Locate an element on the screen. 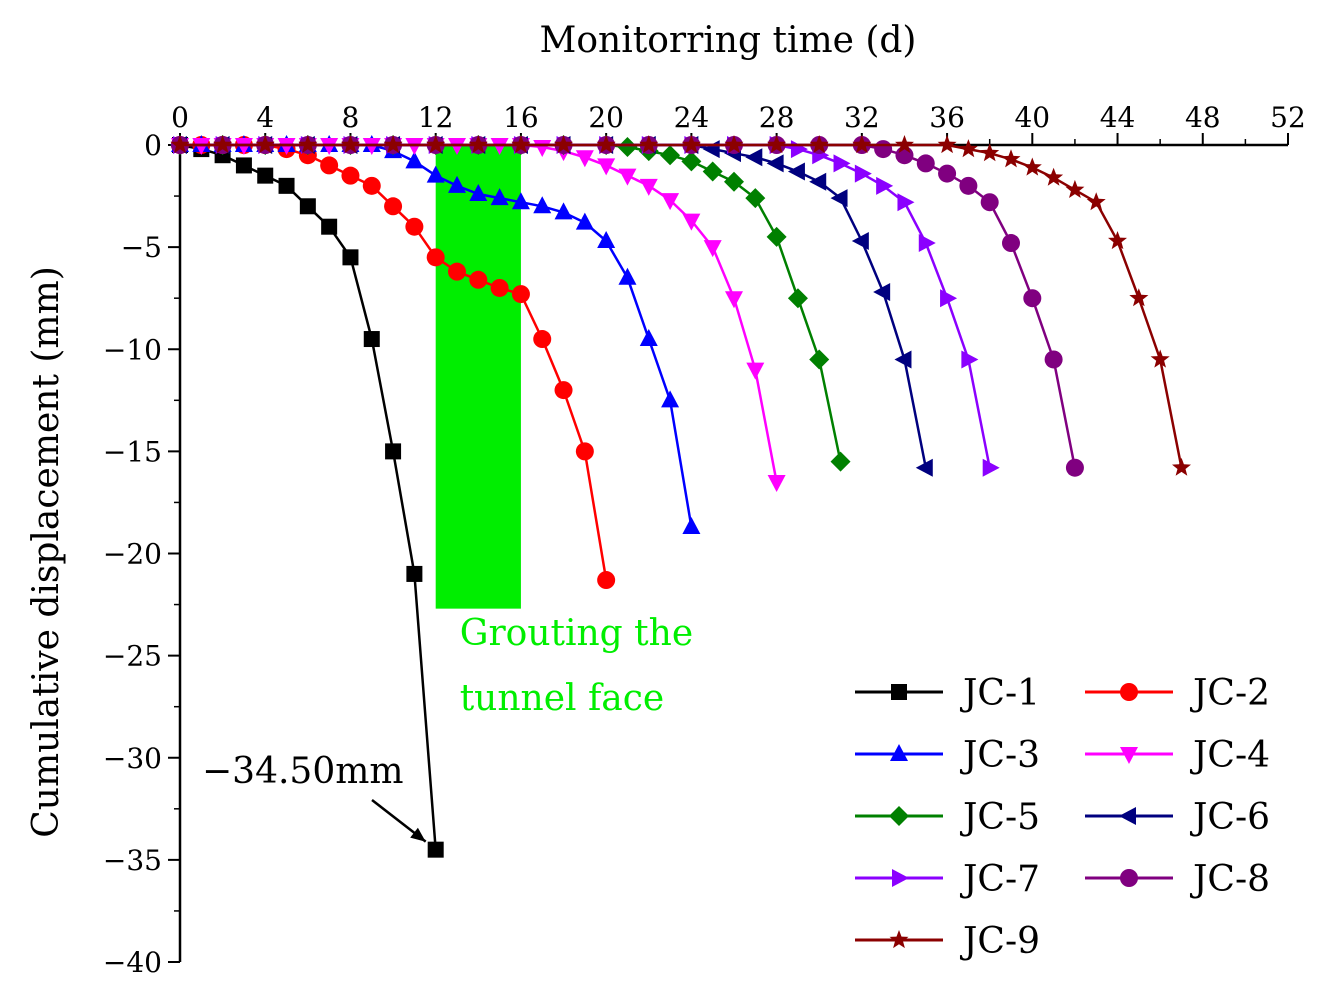  y-tick-label: 0 is located at coordinates (153, 145).